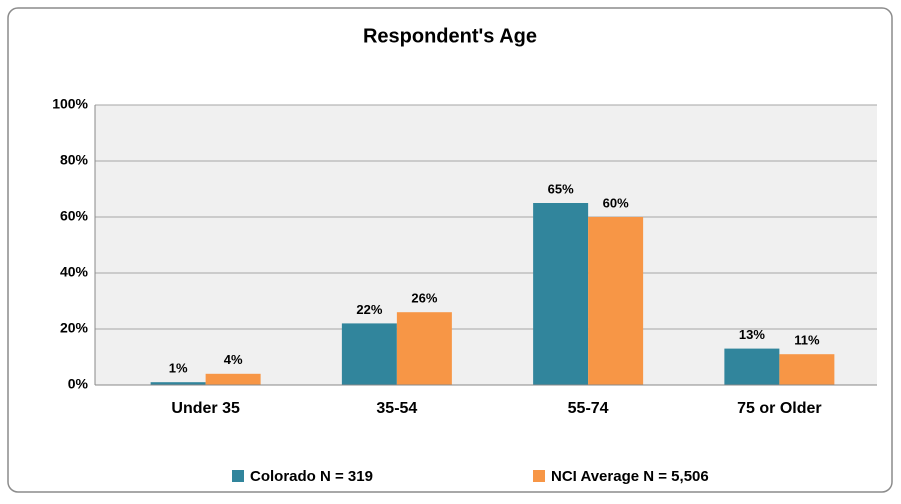  Describe the element at coordinates (450, 36) in the screenshot. I see `chart-title: Respondent's Age` at that location.